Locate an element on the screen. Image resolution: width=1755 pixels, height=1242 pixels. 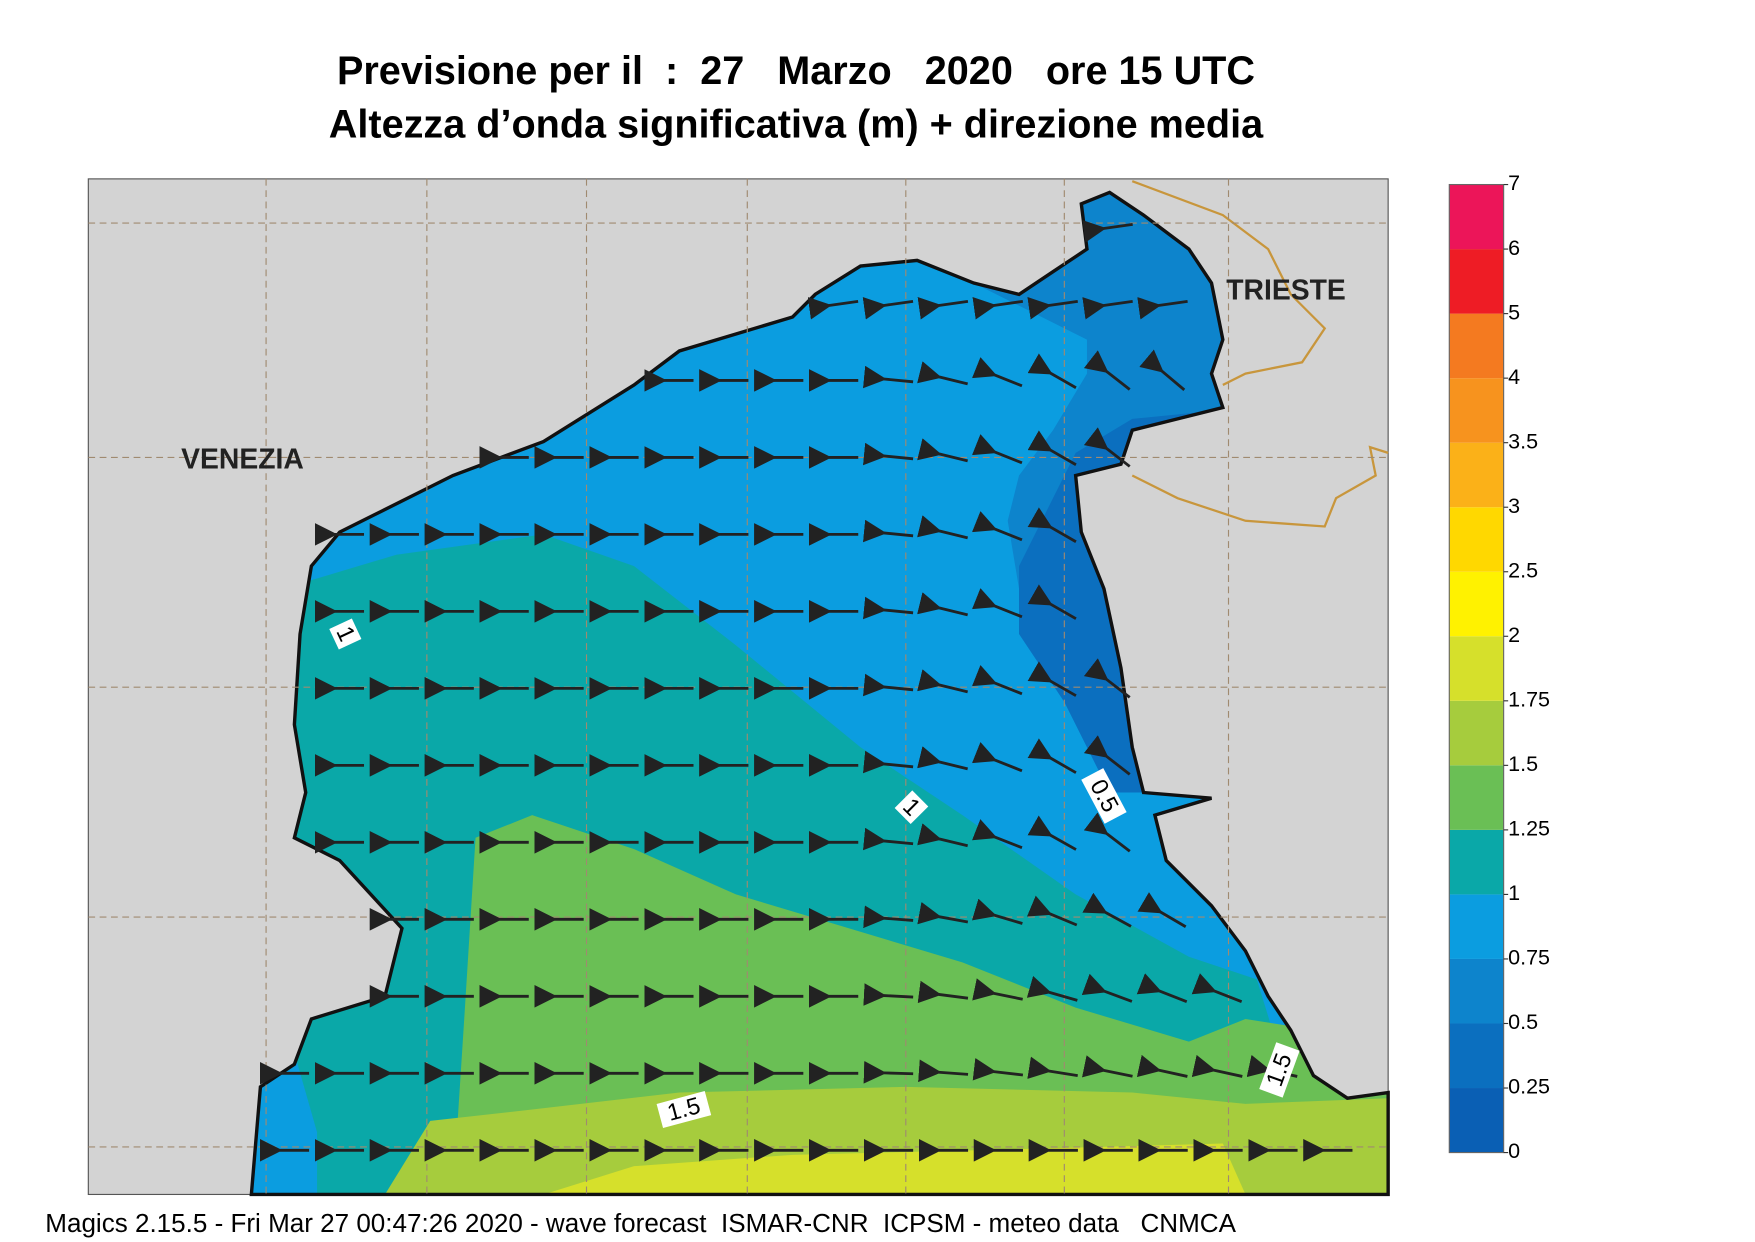
colorbar-label: 0.75 is located at coordinates (1529, 958).